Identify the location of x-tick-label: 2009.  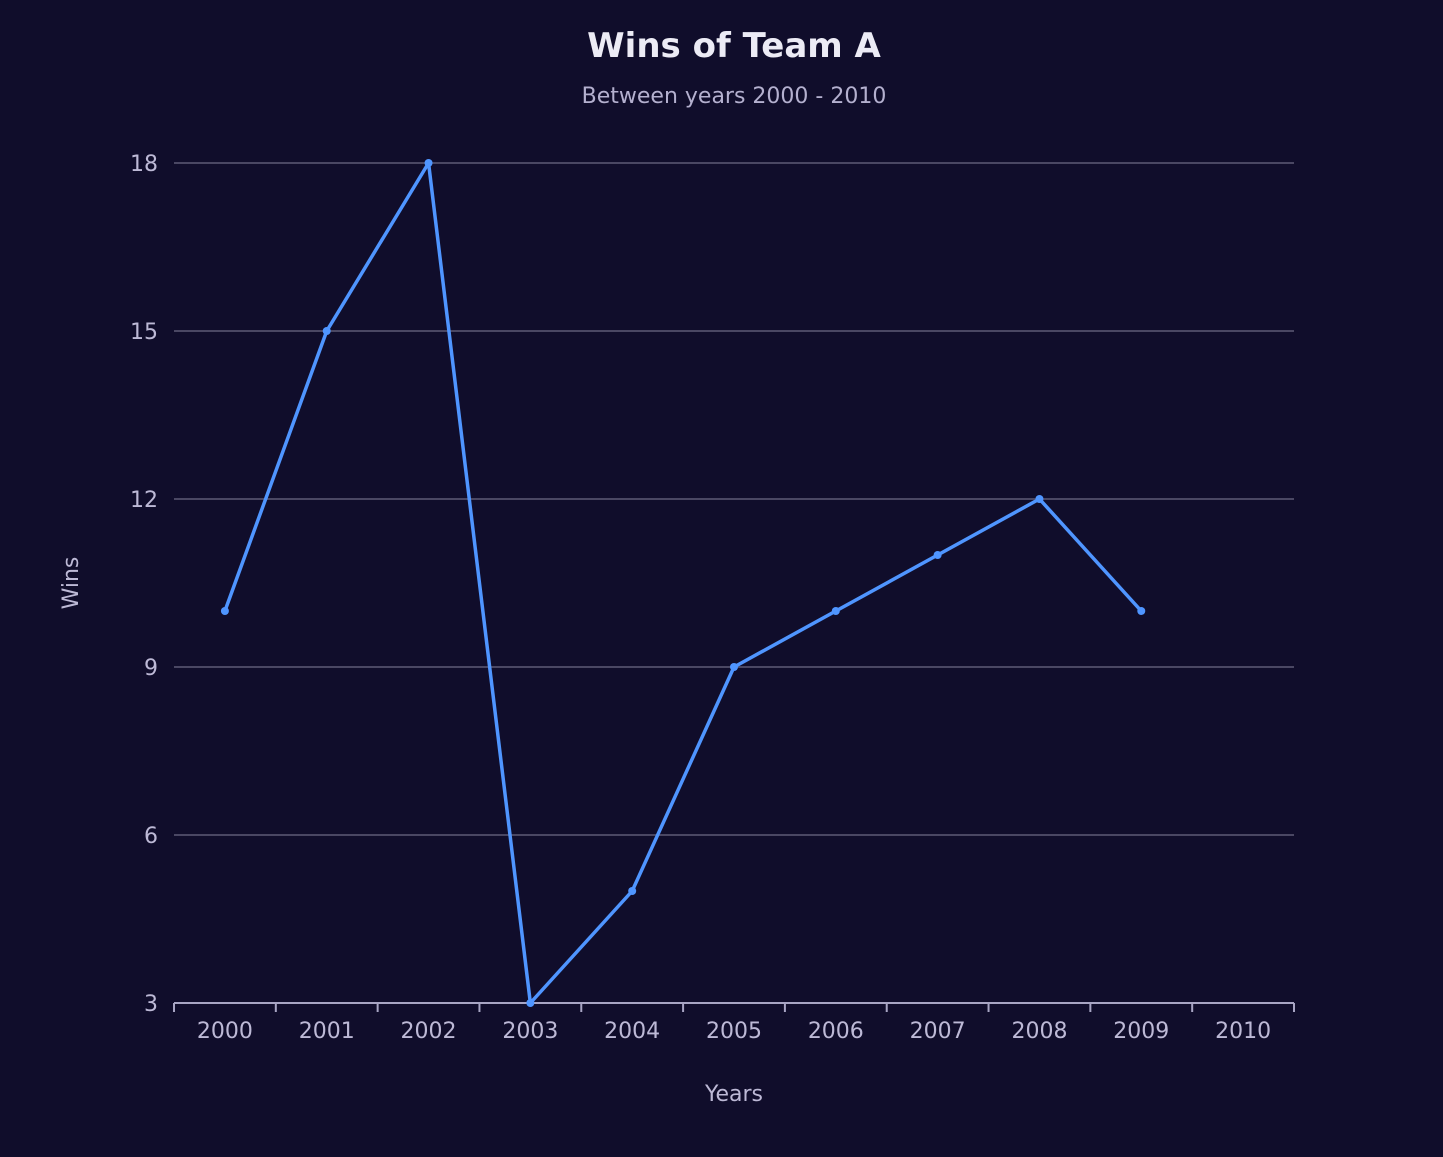
(1141, 1031).